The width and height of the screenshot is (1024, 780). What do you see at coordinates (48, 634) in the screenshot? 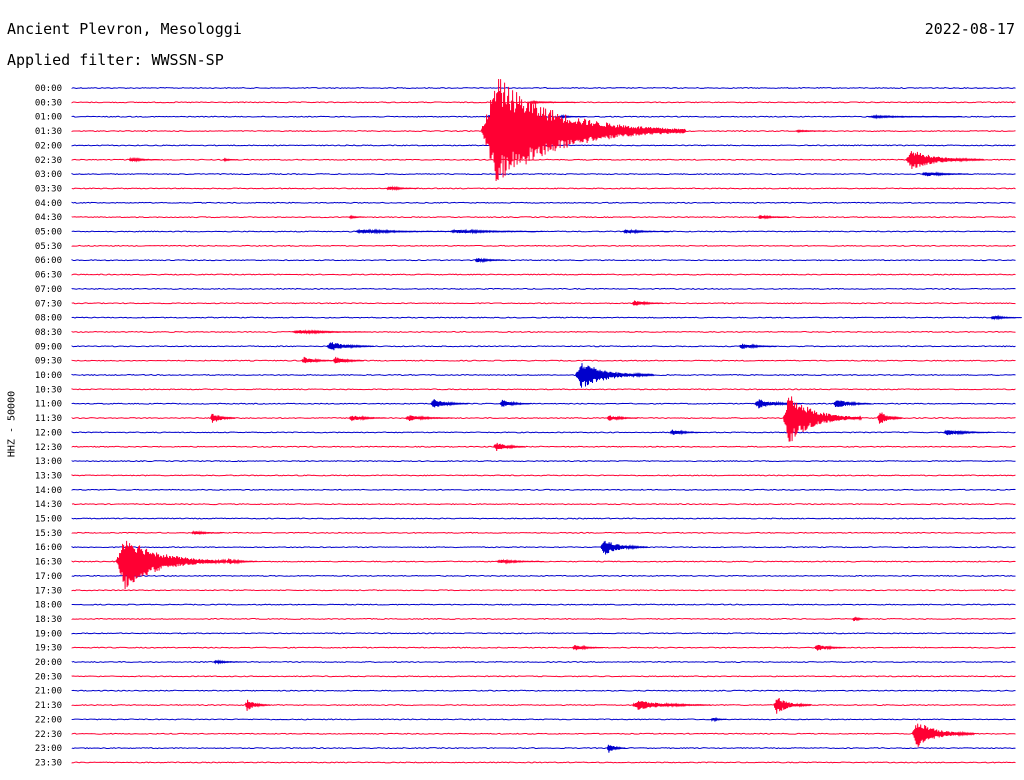
I see `row-time-label: 19:00` at bounding box center [48, 634].